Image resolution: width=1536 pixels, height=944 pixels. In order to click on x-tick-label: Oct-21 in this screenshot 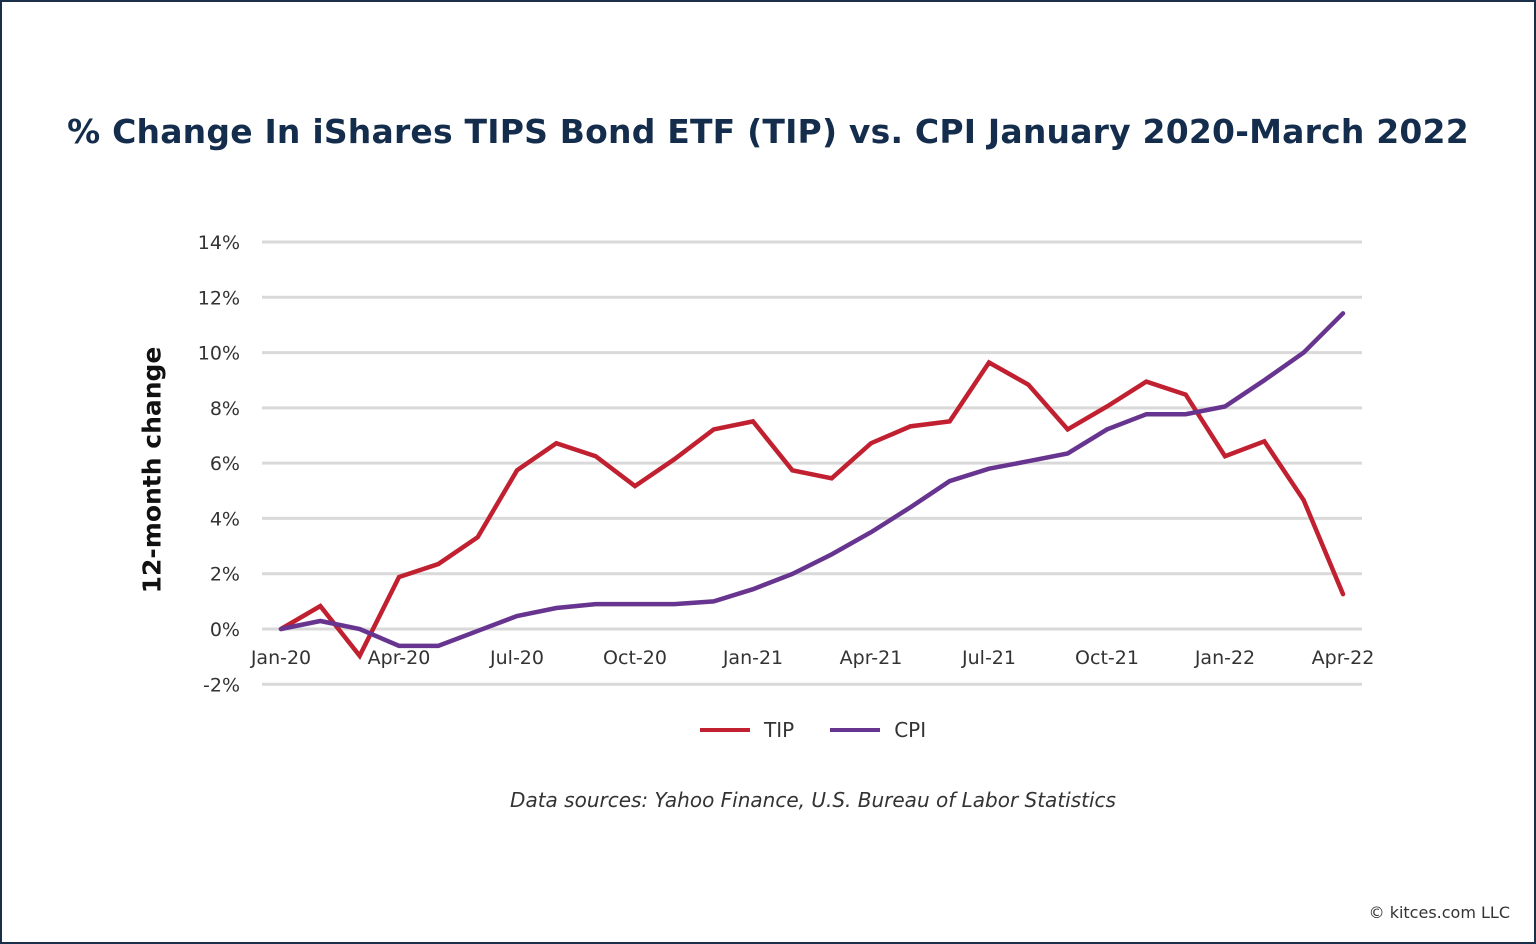, I will do `click(1107, 658)`.